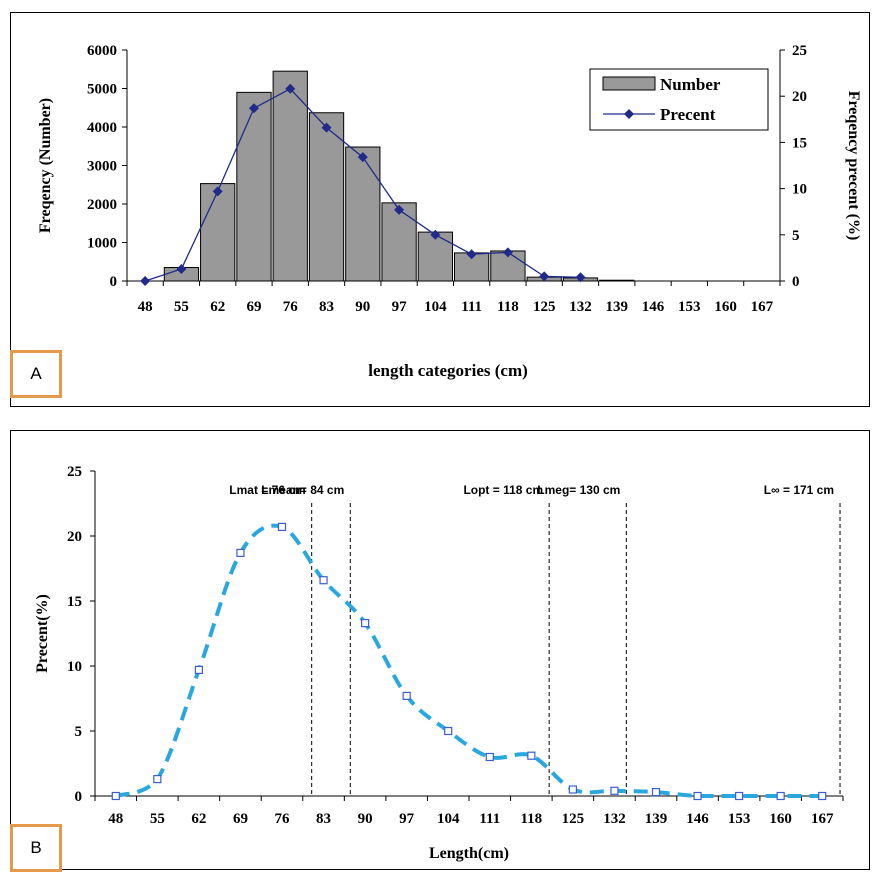 The image size is (873, 872). I want to click on b-x-tick-label: 139, so click(656, 819).